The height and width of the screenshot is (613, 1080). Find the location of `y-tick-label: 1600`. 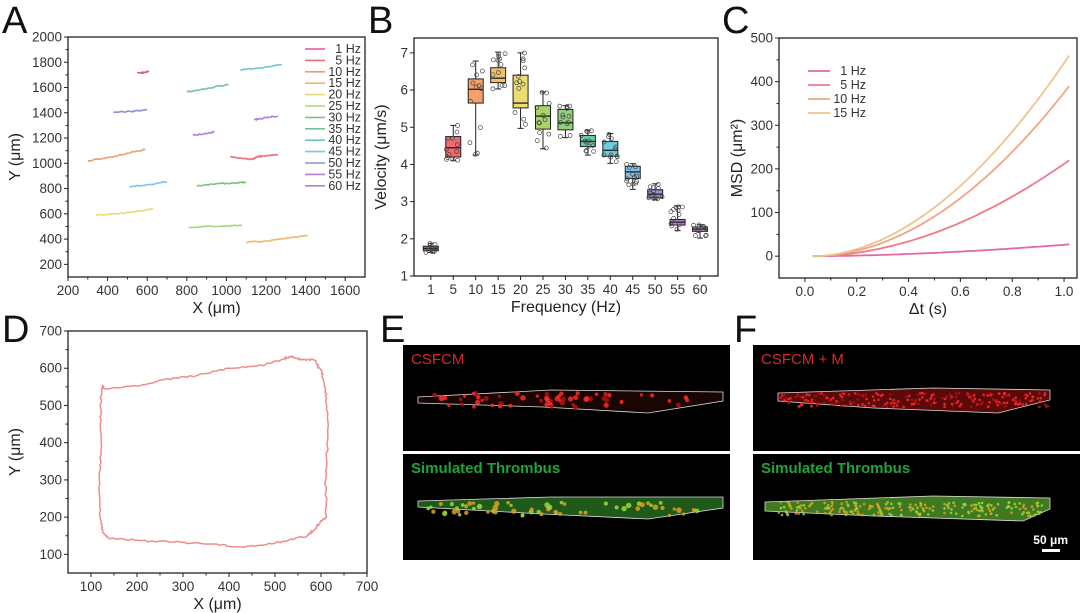

y-tick-label: 1600 is located at coordinates (47, 87).